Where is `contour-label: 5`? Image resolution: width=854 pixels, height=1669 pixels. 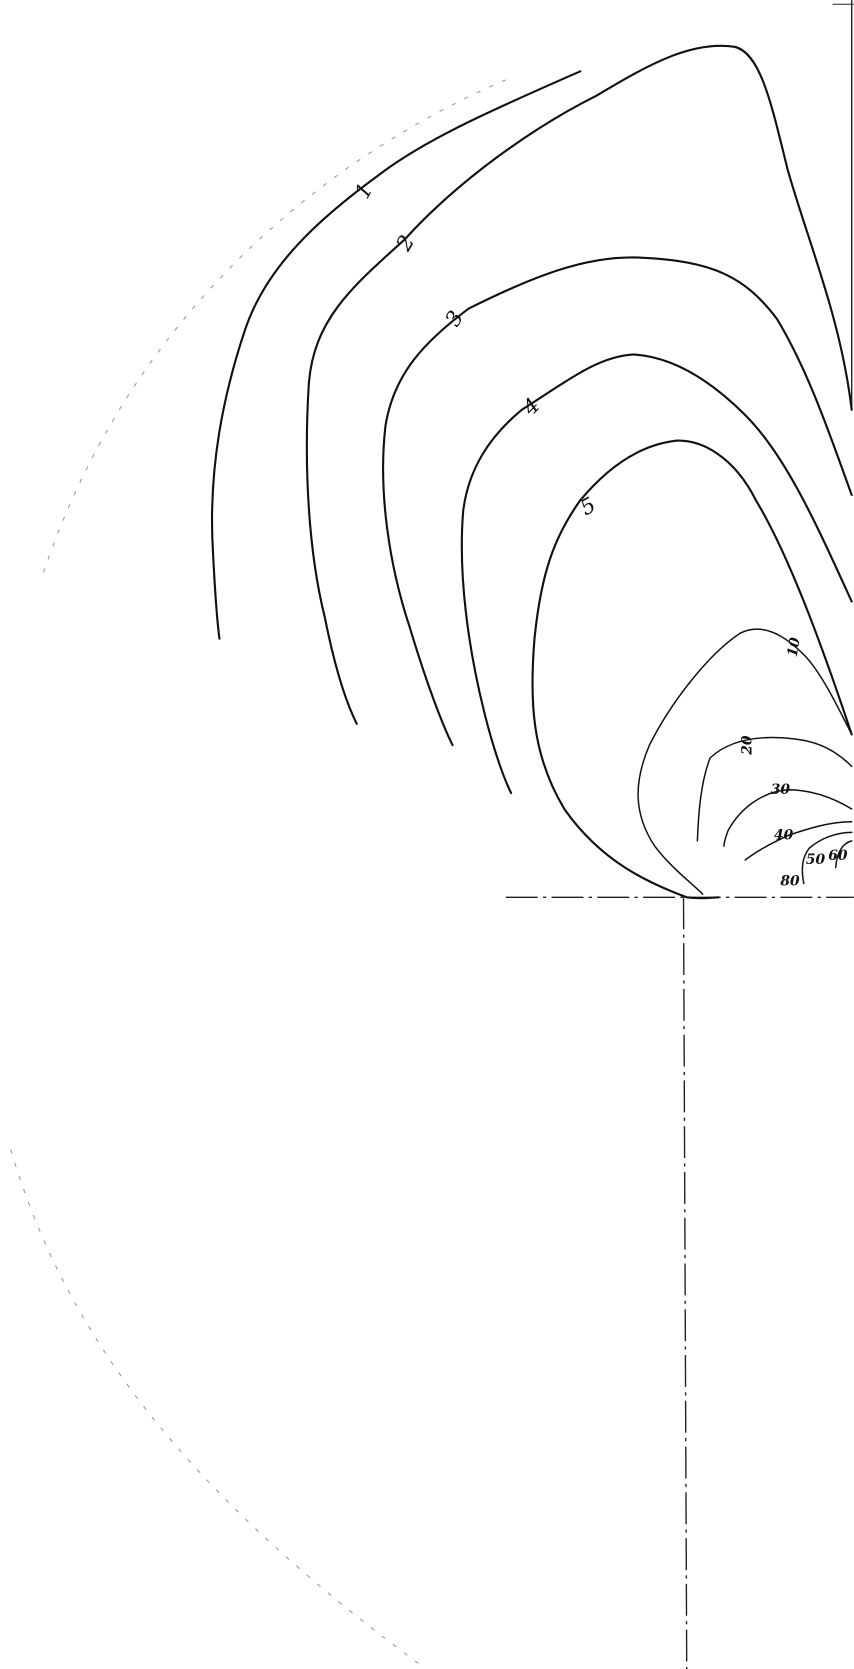
contour-label: 5 is located at coordinates (588, 507).